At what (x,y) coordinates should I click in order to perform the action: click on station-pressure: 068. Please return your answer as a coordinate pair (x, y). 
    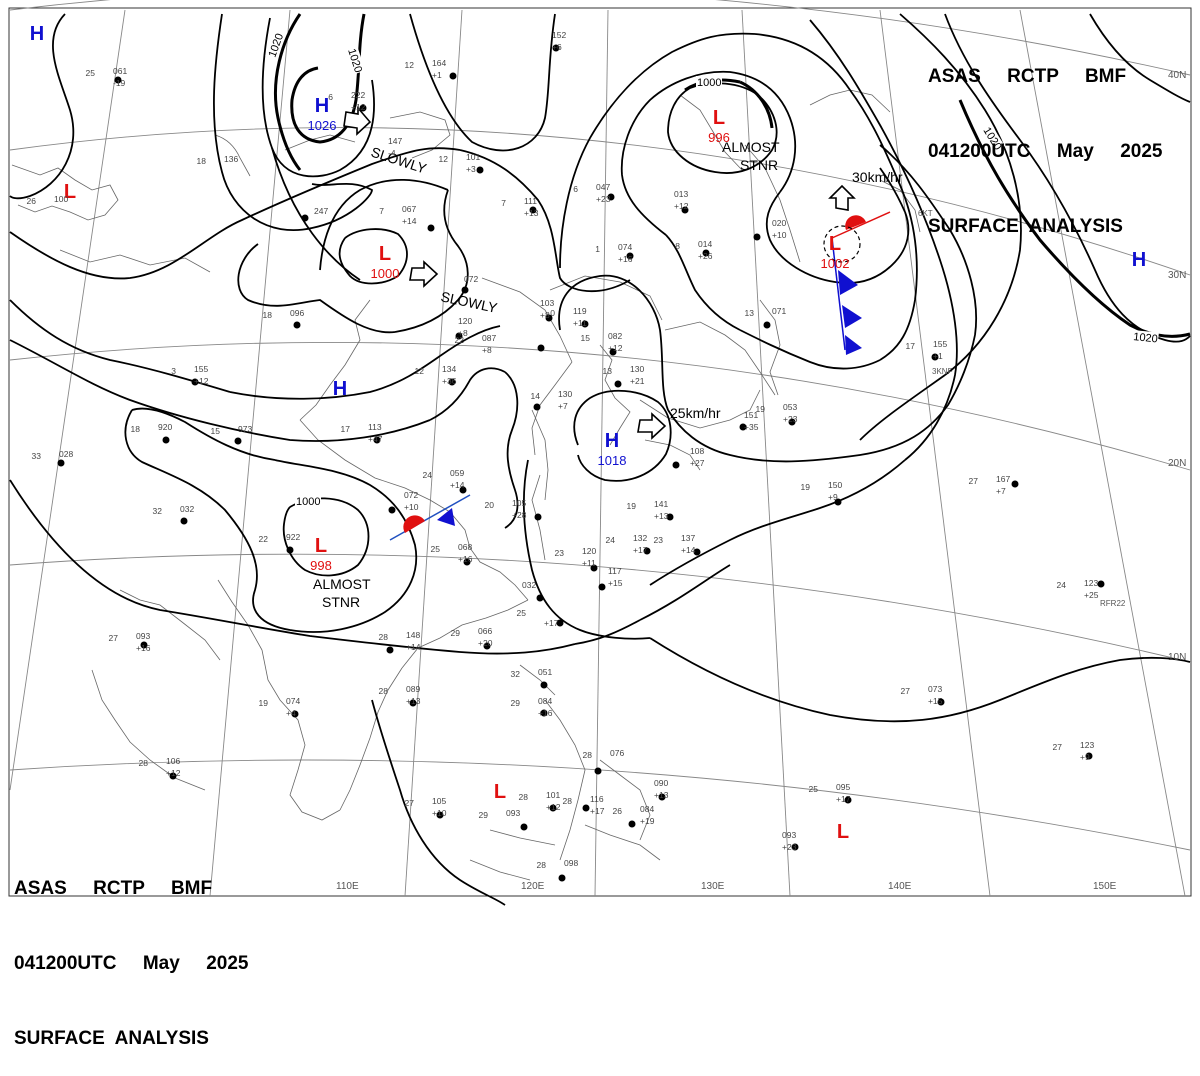
    Looking at the image, I should click on (465, 547).